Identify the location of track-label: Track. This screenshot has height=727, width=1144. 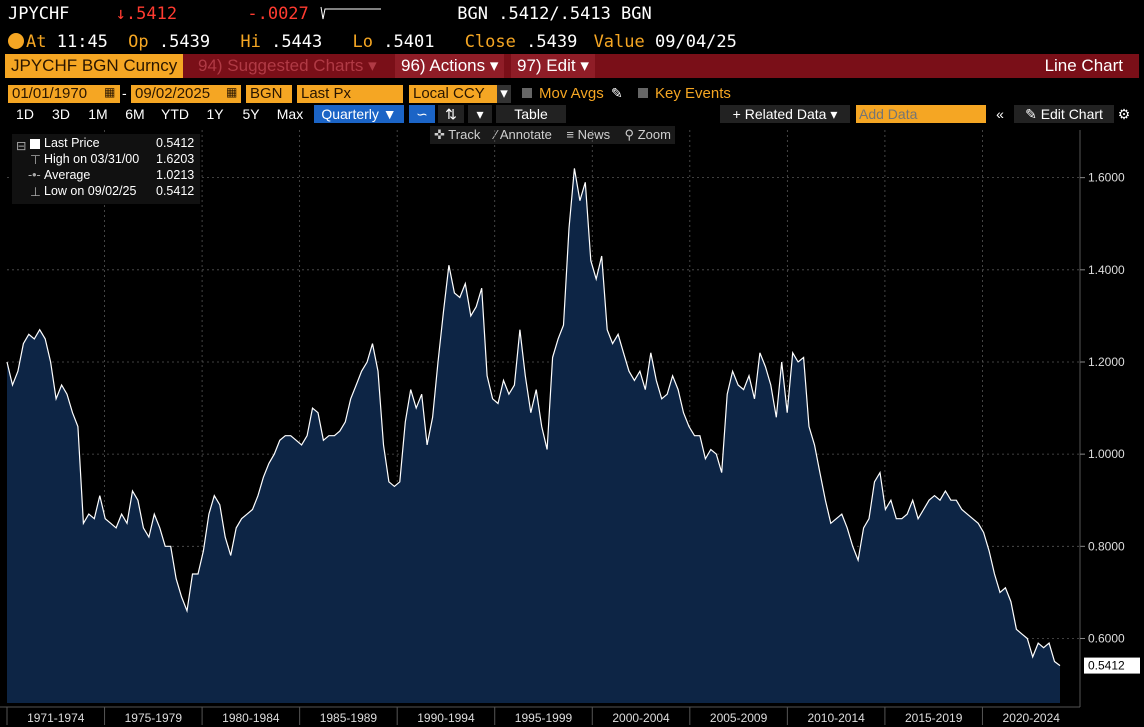
(464, 134).